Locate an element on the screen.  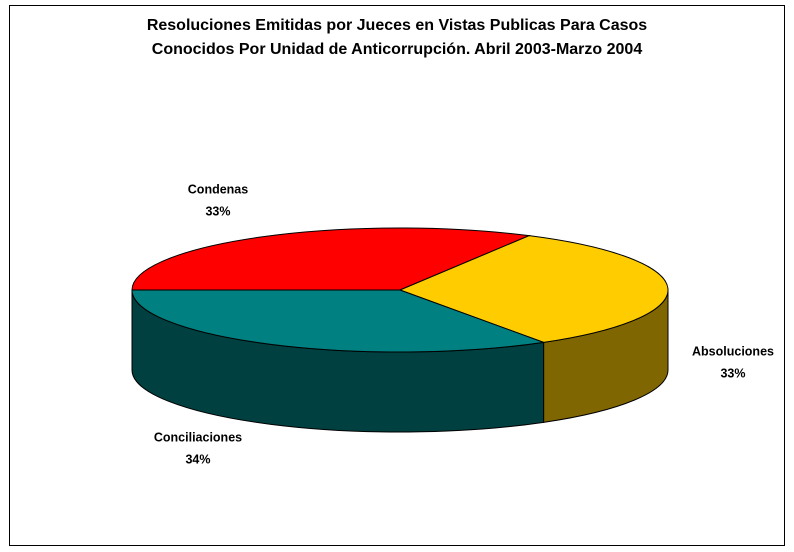
slice-label: Condenas is located at coordinates (218, 189).